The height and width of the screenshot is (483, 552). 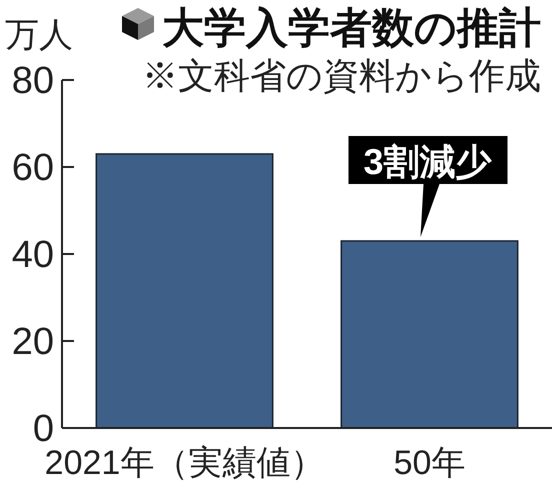 What do you see at coordinates (341, 76) in the screenshot?
I see `chart-subtitle: ※文科省の資料から作成` at bounding box center [341, 76].